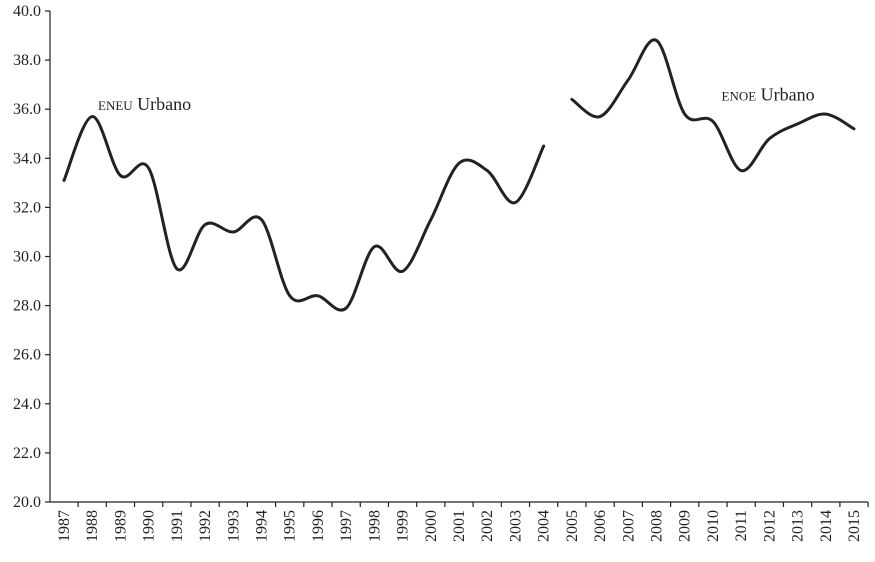 The width and height of the screenshot is (875, 562). I want to click on x-tick-label: 1987, so click(64, 526).